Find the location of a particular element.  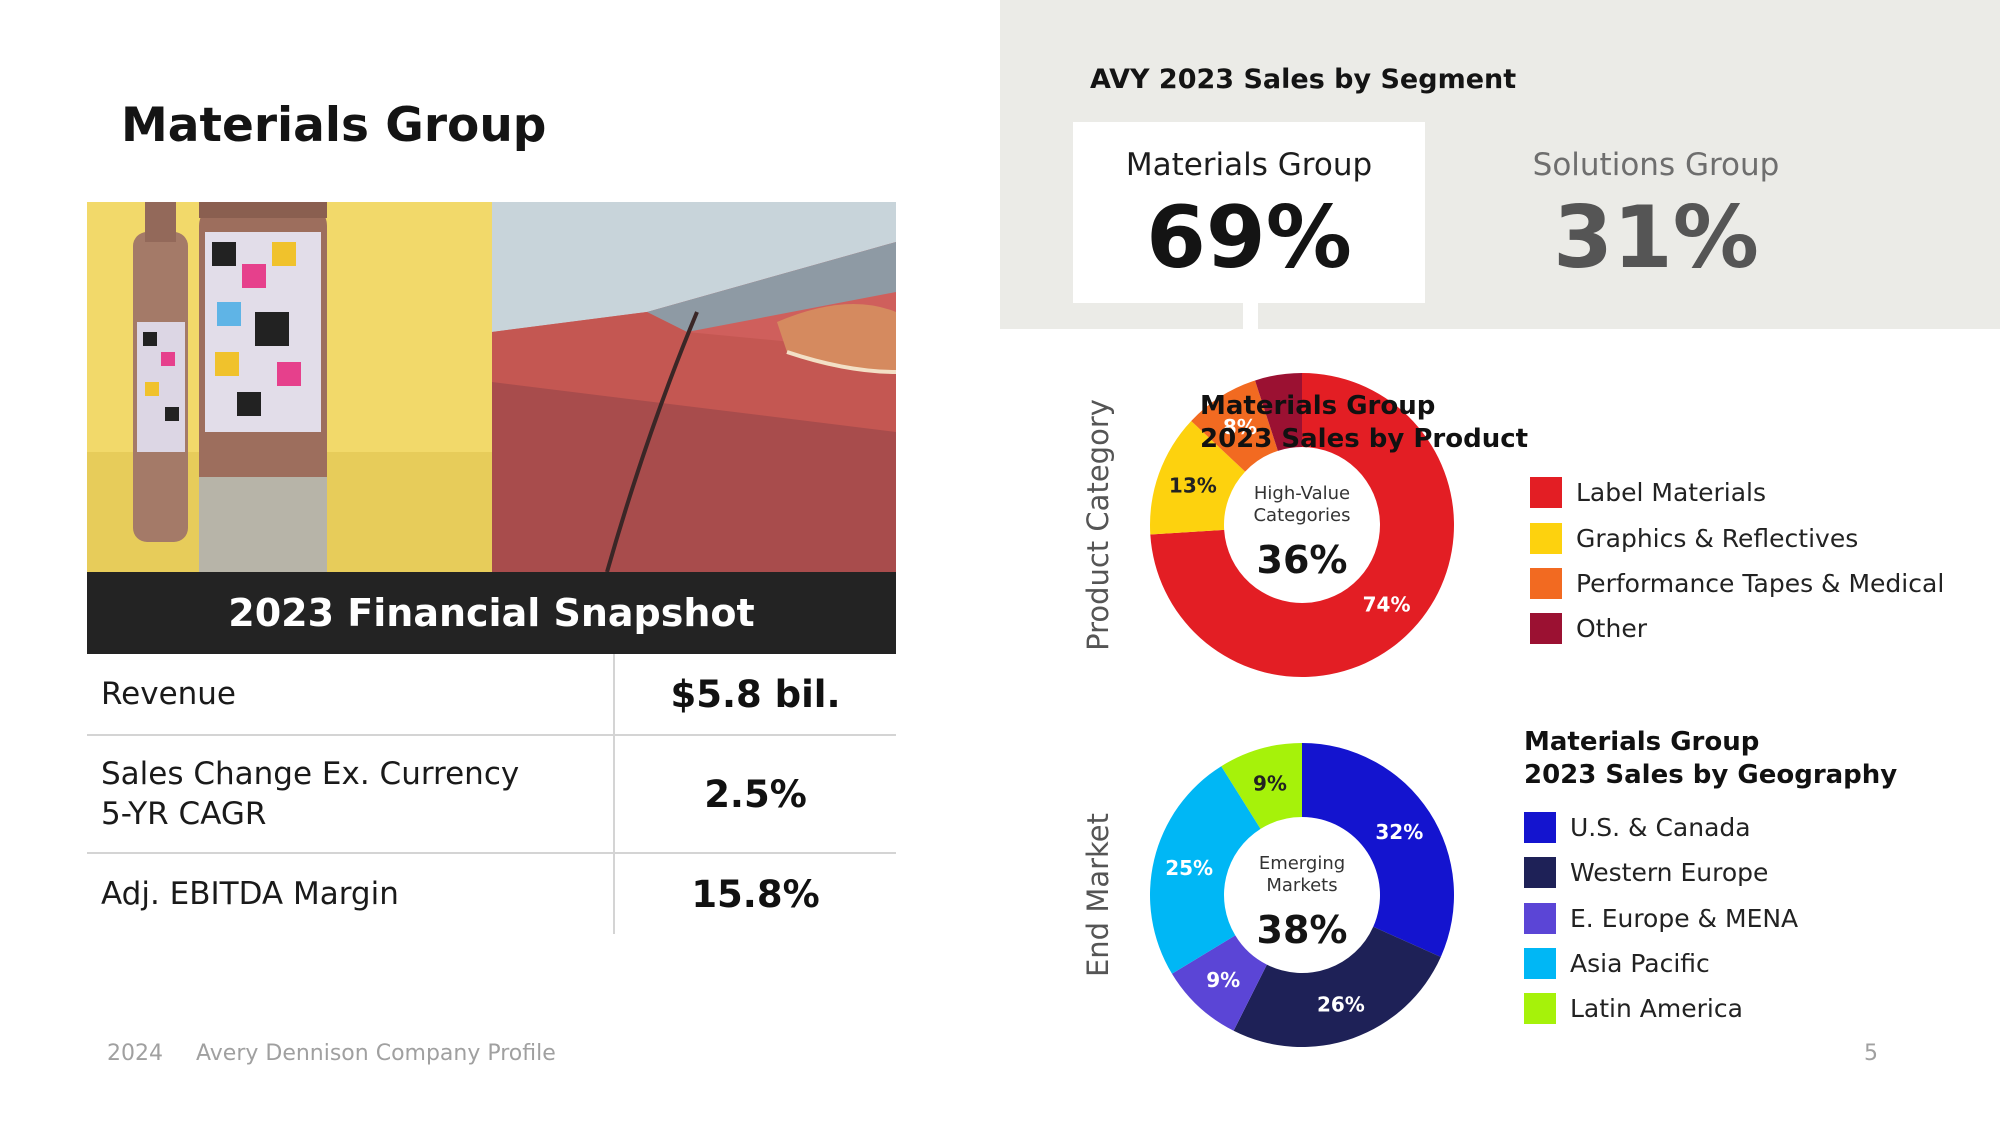

table-row: Sales Change Ex. Currency 5-YR CAGR 2.5% is located at coordinates (491, 795).